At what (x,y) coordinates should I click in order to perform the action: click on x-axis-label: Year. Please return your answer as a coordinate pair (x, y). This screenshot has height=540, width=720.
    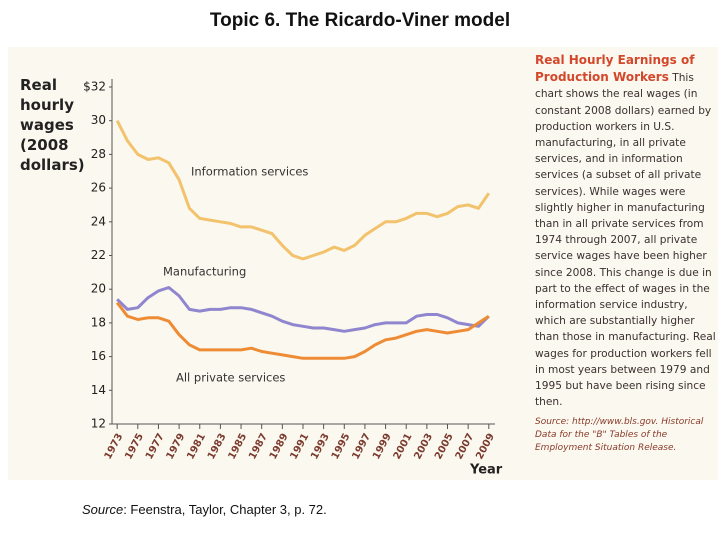
    Looking at the image, I should click on (486, 470).